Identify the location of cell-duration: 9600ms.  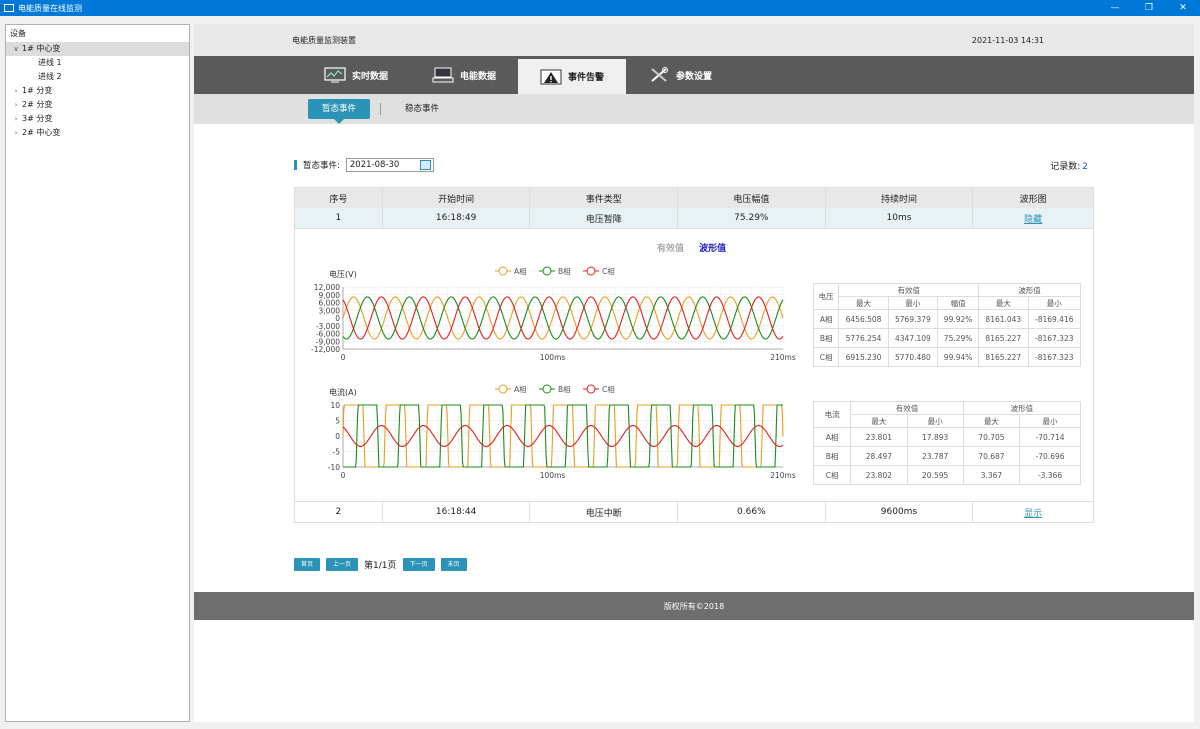
(900, 512).